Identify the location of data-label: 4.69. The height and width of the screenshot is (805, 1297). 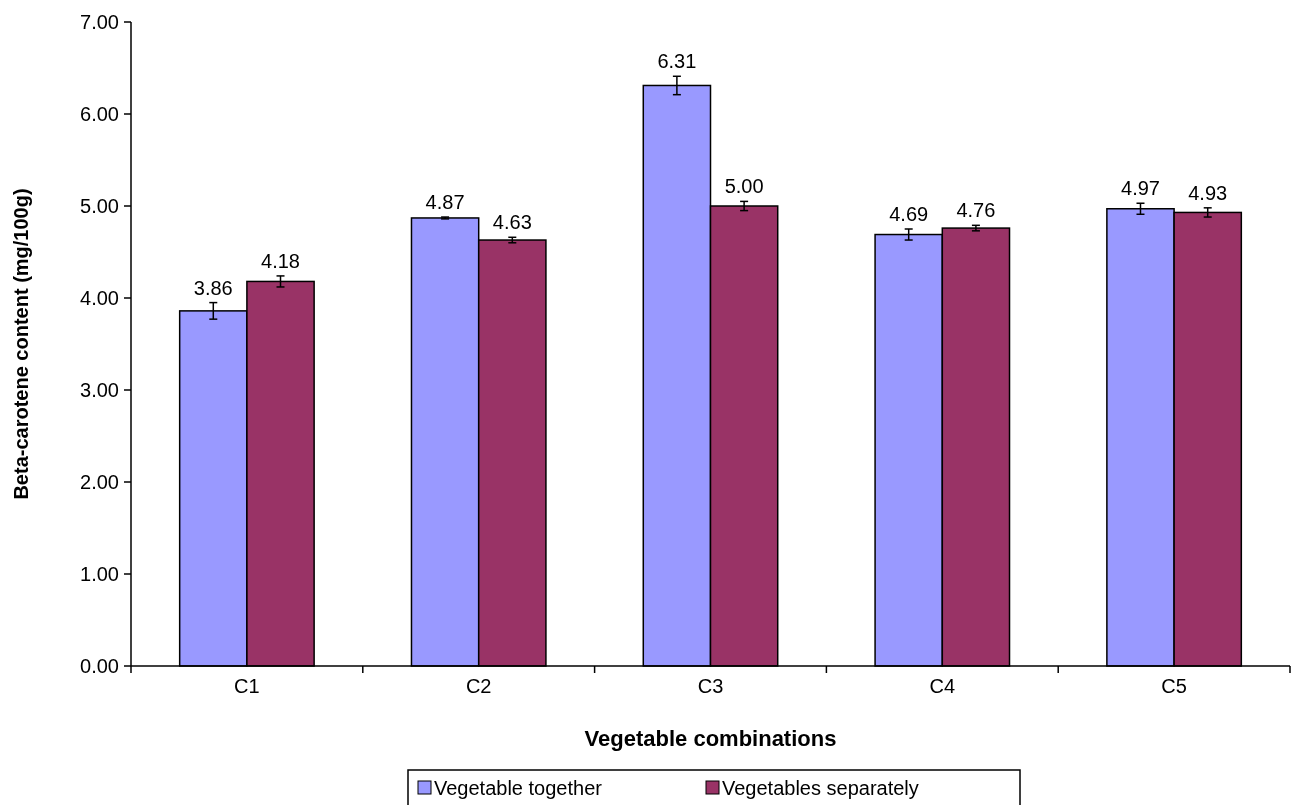
(909, 214).